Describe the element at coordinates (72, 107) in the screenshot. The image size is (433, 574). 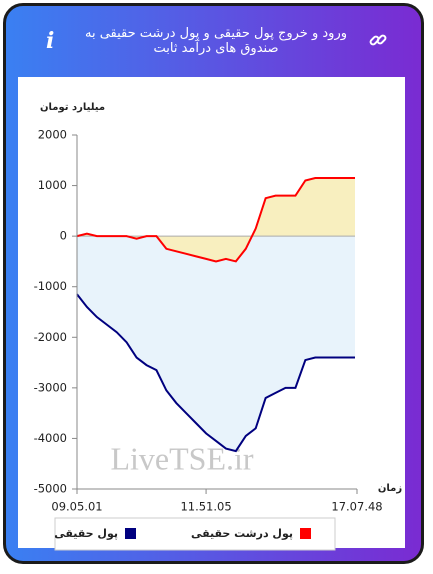
I see `y-axis-title: میلیارد تومان` at that location.